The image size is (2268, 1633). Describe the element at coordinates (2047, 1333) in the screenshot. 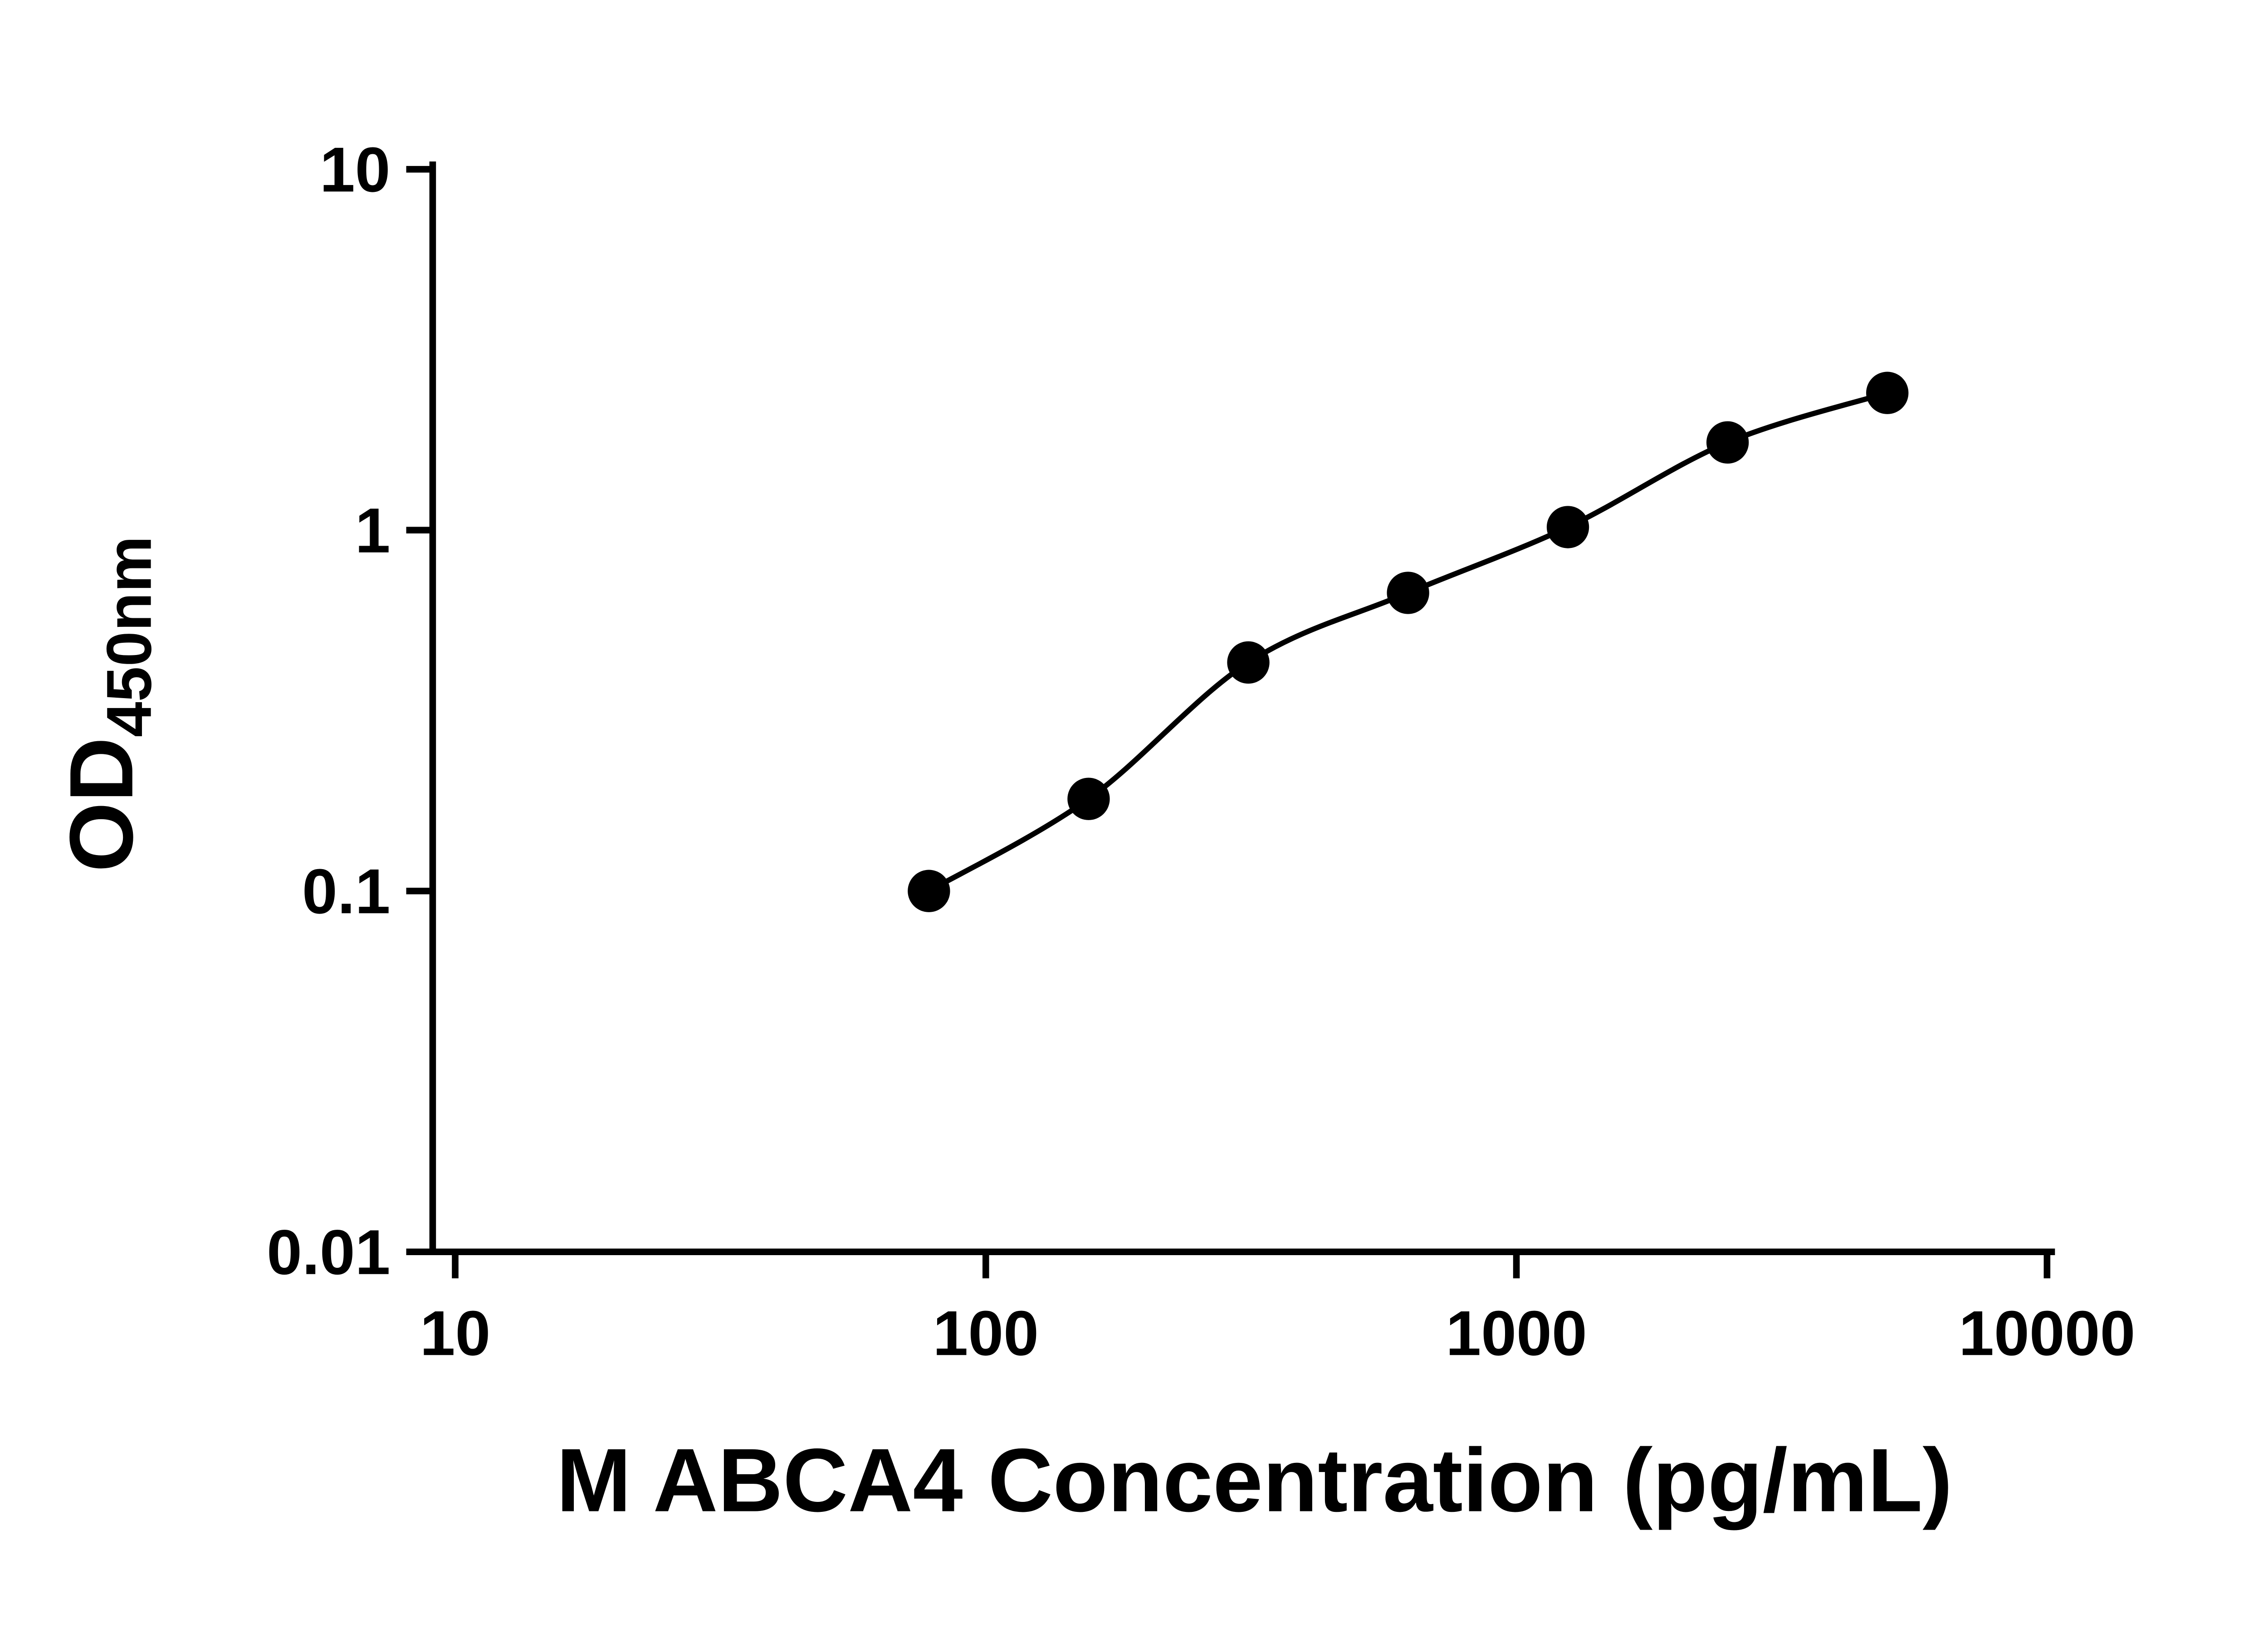

I see `x-tick-label: 10000` at that location.